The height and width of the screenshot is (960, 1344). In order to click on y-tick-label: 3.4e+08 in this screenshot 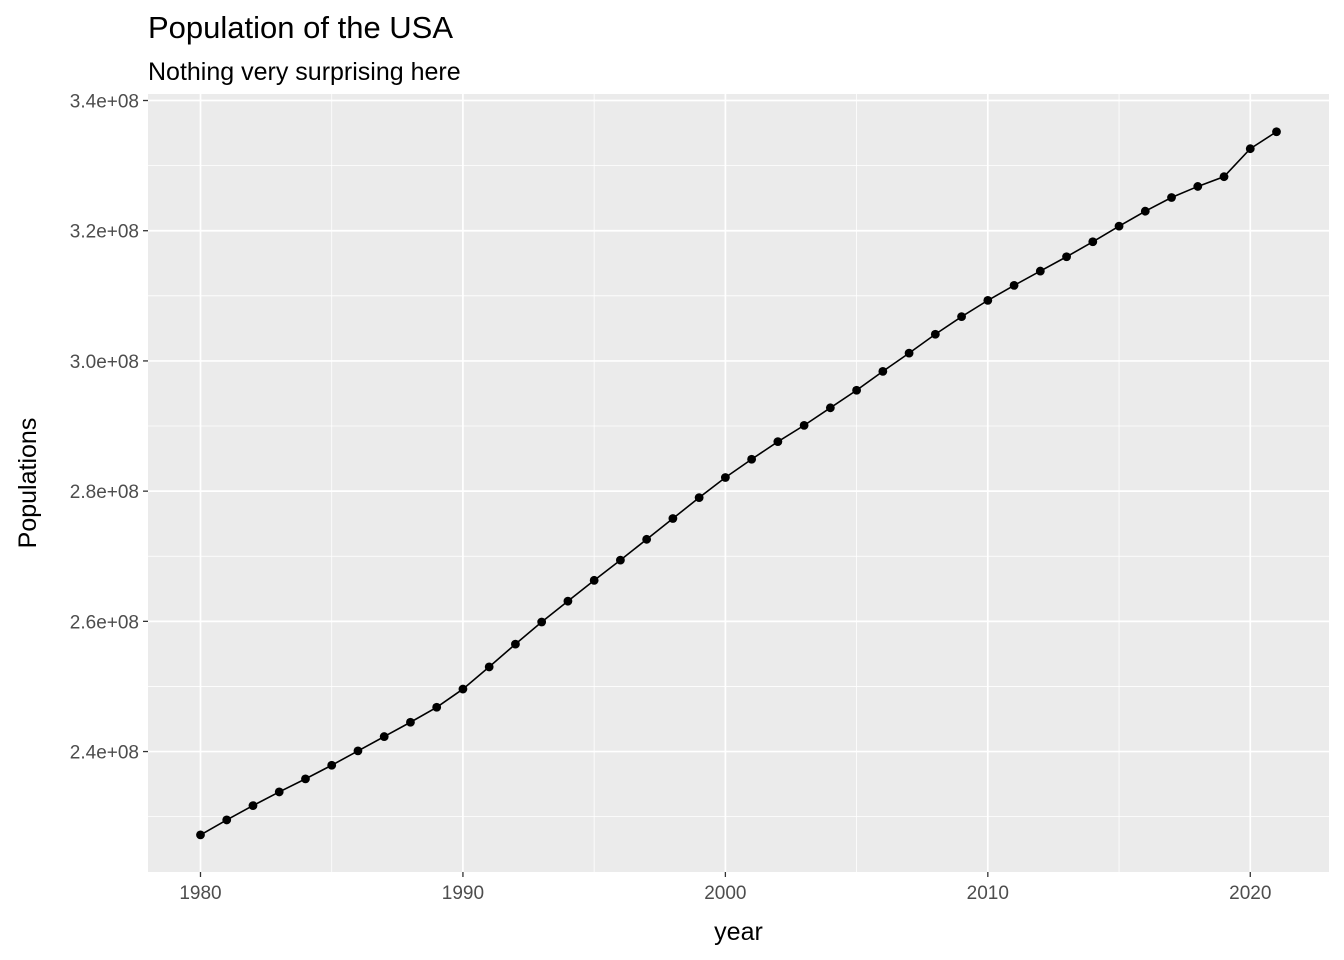, I will do `click(104, 102)`.